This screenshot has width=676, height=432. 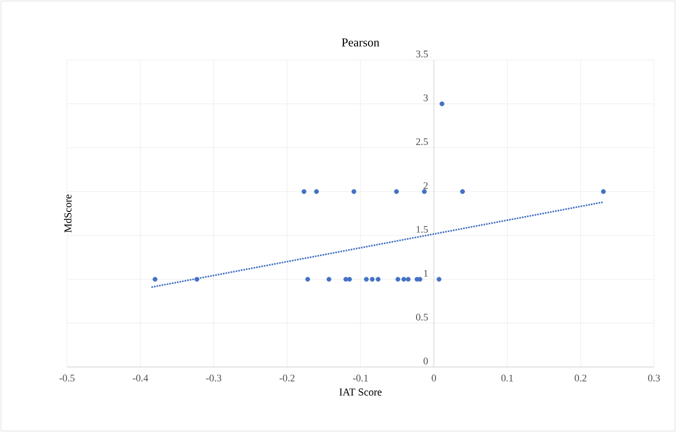 What do you see at coordinates (68, 213) in the screenshot?
I see `y-axis-title: MdScore` at bounding box center [68, 213].